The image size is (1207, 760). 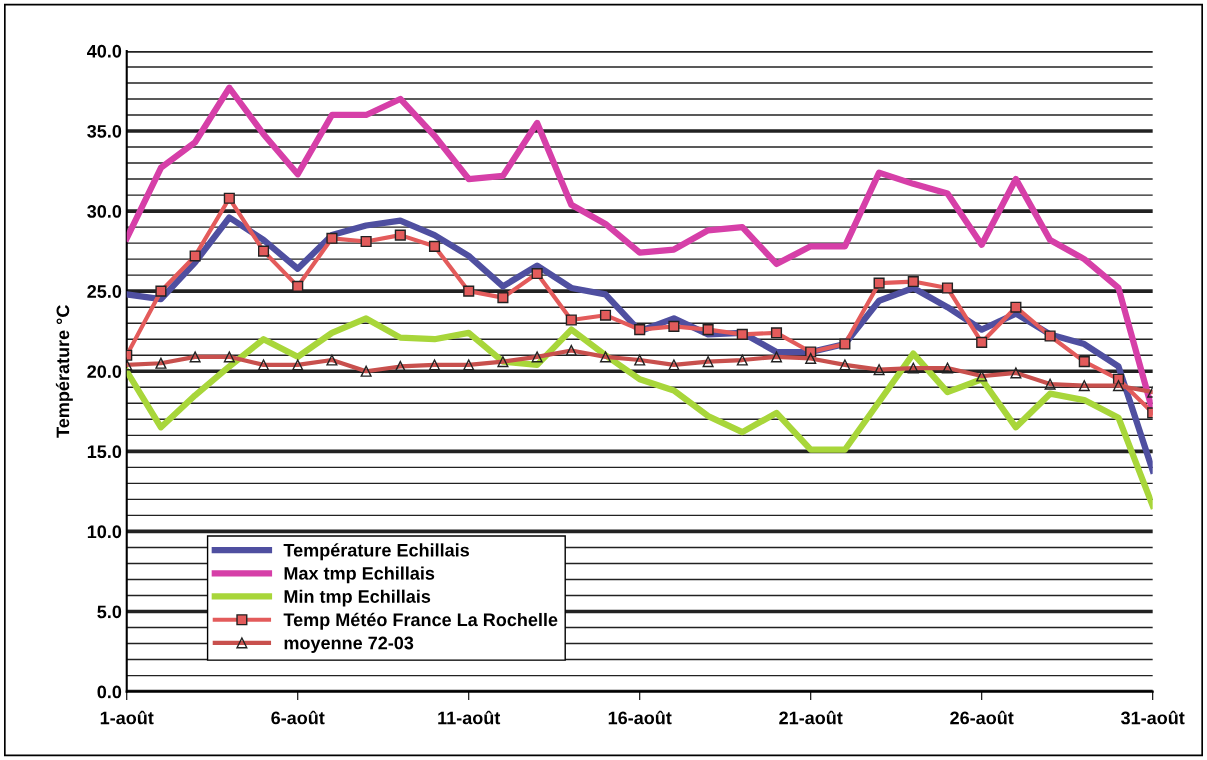 What do you see at coordinates (104, 51) in the screenshot?
I see `y-tick-label: 40.0` at bounding box center [104, 51].